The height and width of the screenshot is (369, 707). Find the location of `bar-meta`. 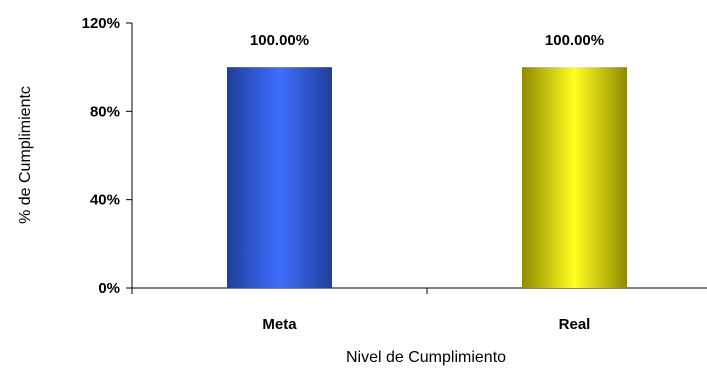

bar-meta is located at coordinates (279, 178).